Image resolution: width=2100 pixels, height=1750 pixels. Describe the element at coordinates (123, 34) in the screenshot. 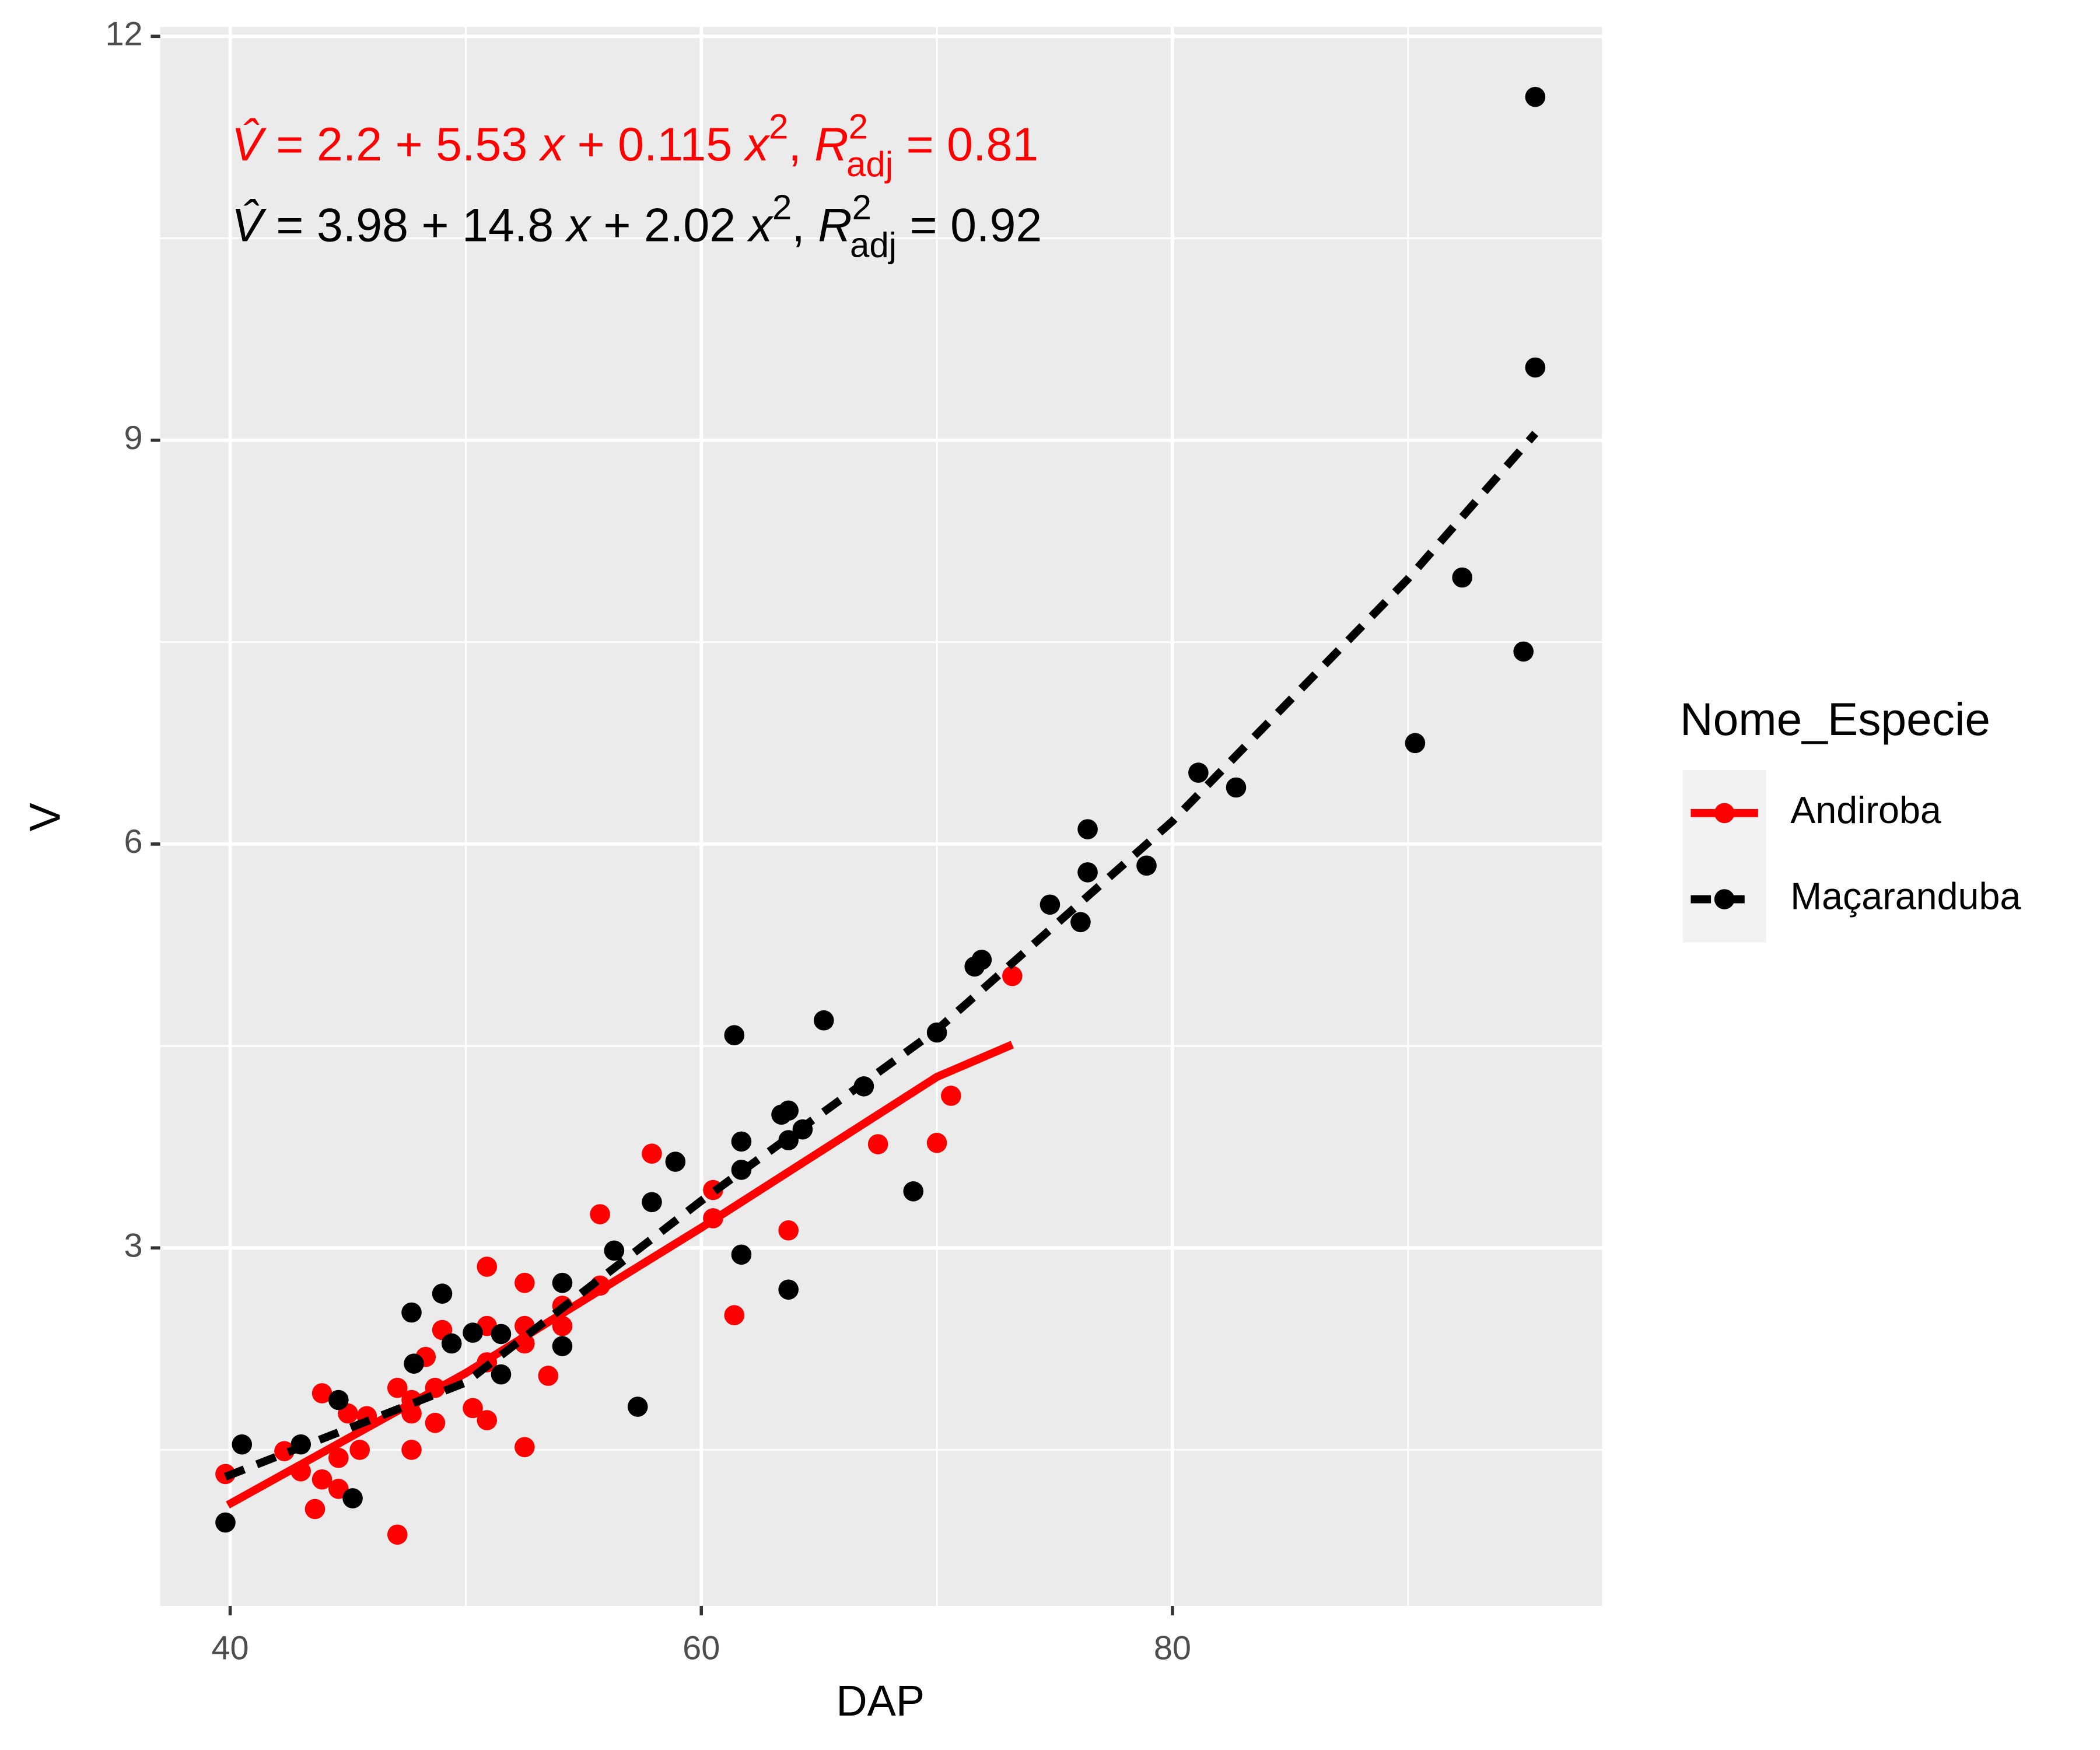

I see `y-tick-label: 12` at that location.